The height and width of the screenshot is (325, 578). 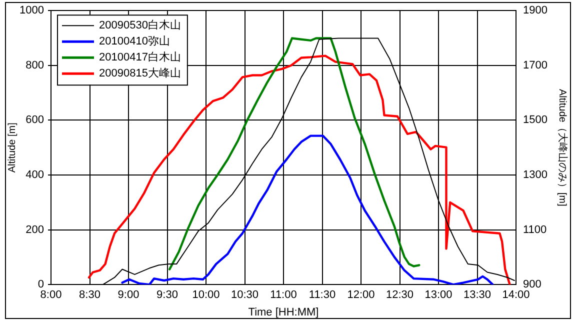 What do you see at coordinates (35, 65) in the screenshot?
I see `y-tick-label: 800` at bounding box center [35, 65].